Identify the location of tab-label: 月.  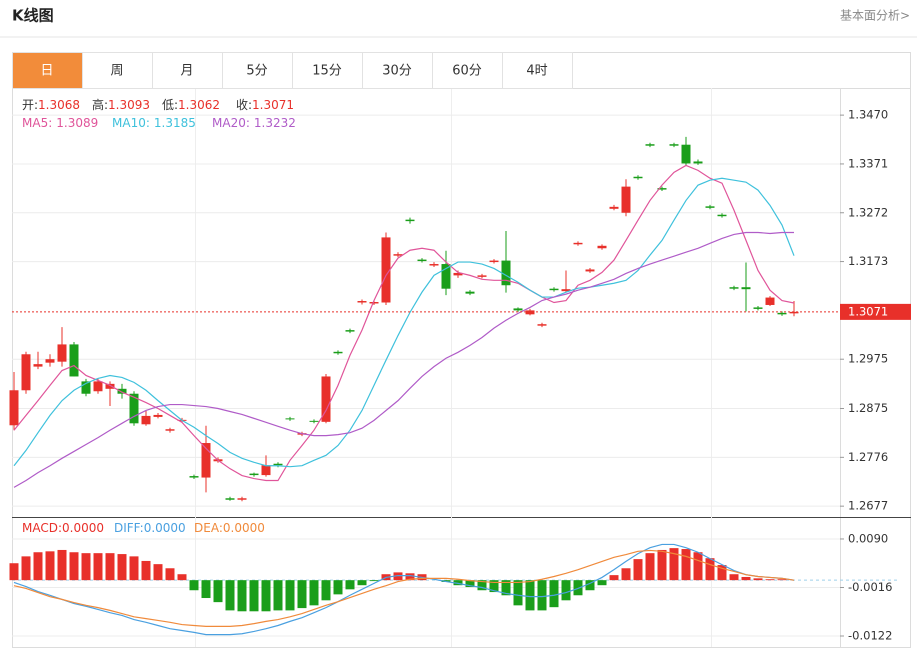
(186, 71).